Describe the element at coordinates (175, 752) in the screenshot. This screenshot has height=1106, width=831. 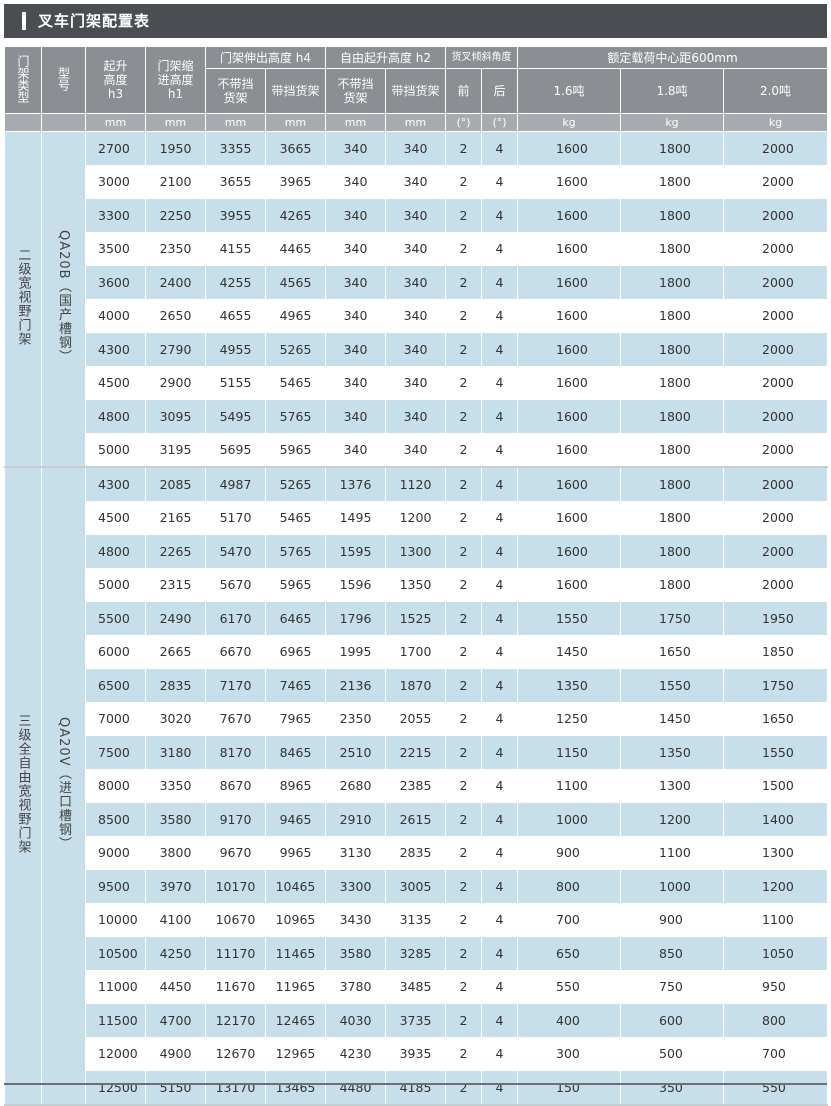
I see `table-cell: 3180` at that location.